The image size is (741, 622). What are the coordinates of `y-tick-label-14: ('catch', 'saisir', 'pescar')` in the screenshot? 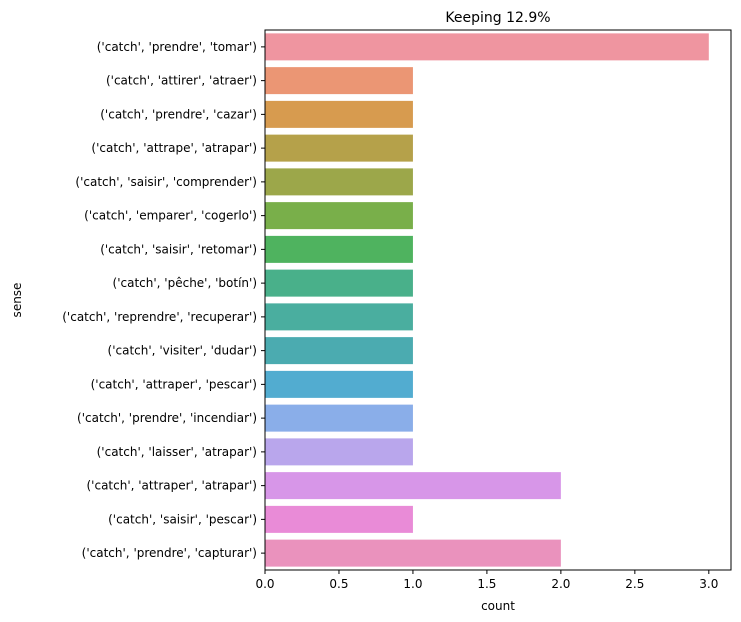 It's located at (182, 519).